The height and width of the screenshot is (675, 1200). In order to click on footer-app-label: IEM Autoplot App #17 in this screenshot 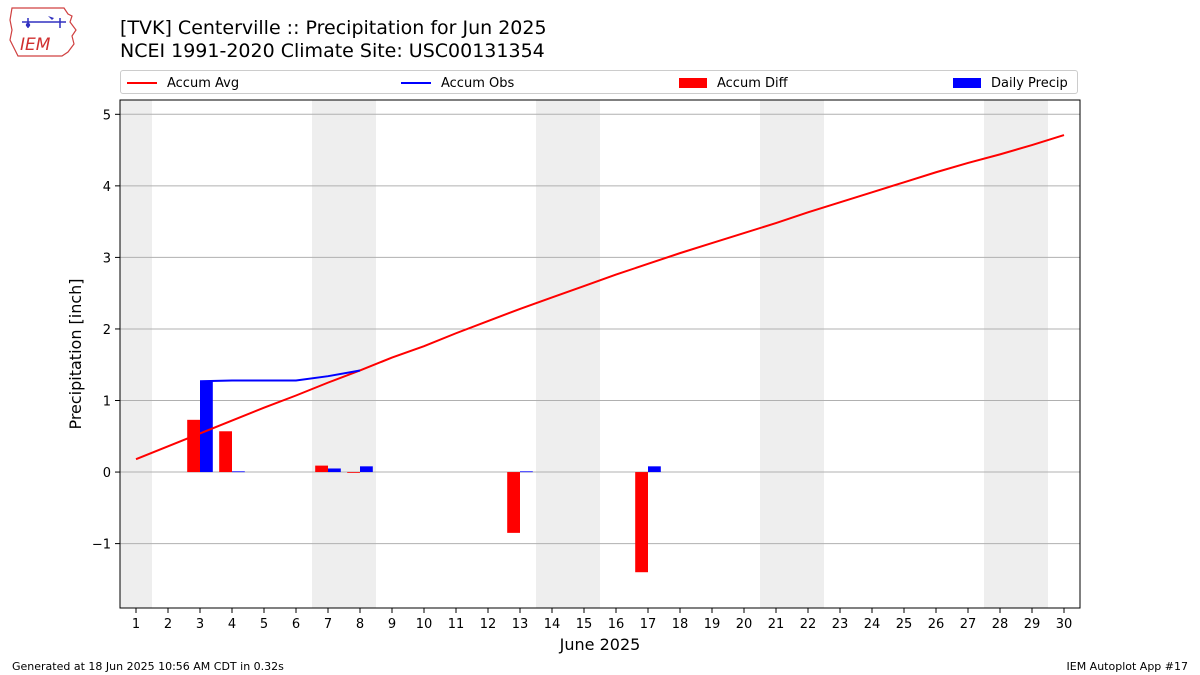, I will do `click(1127, 666)`.